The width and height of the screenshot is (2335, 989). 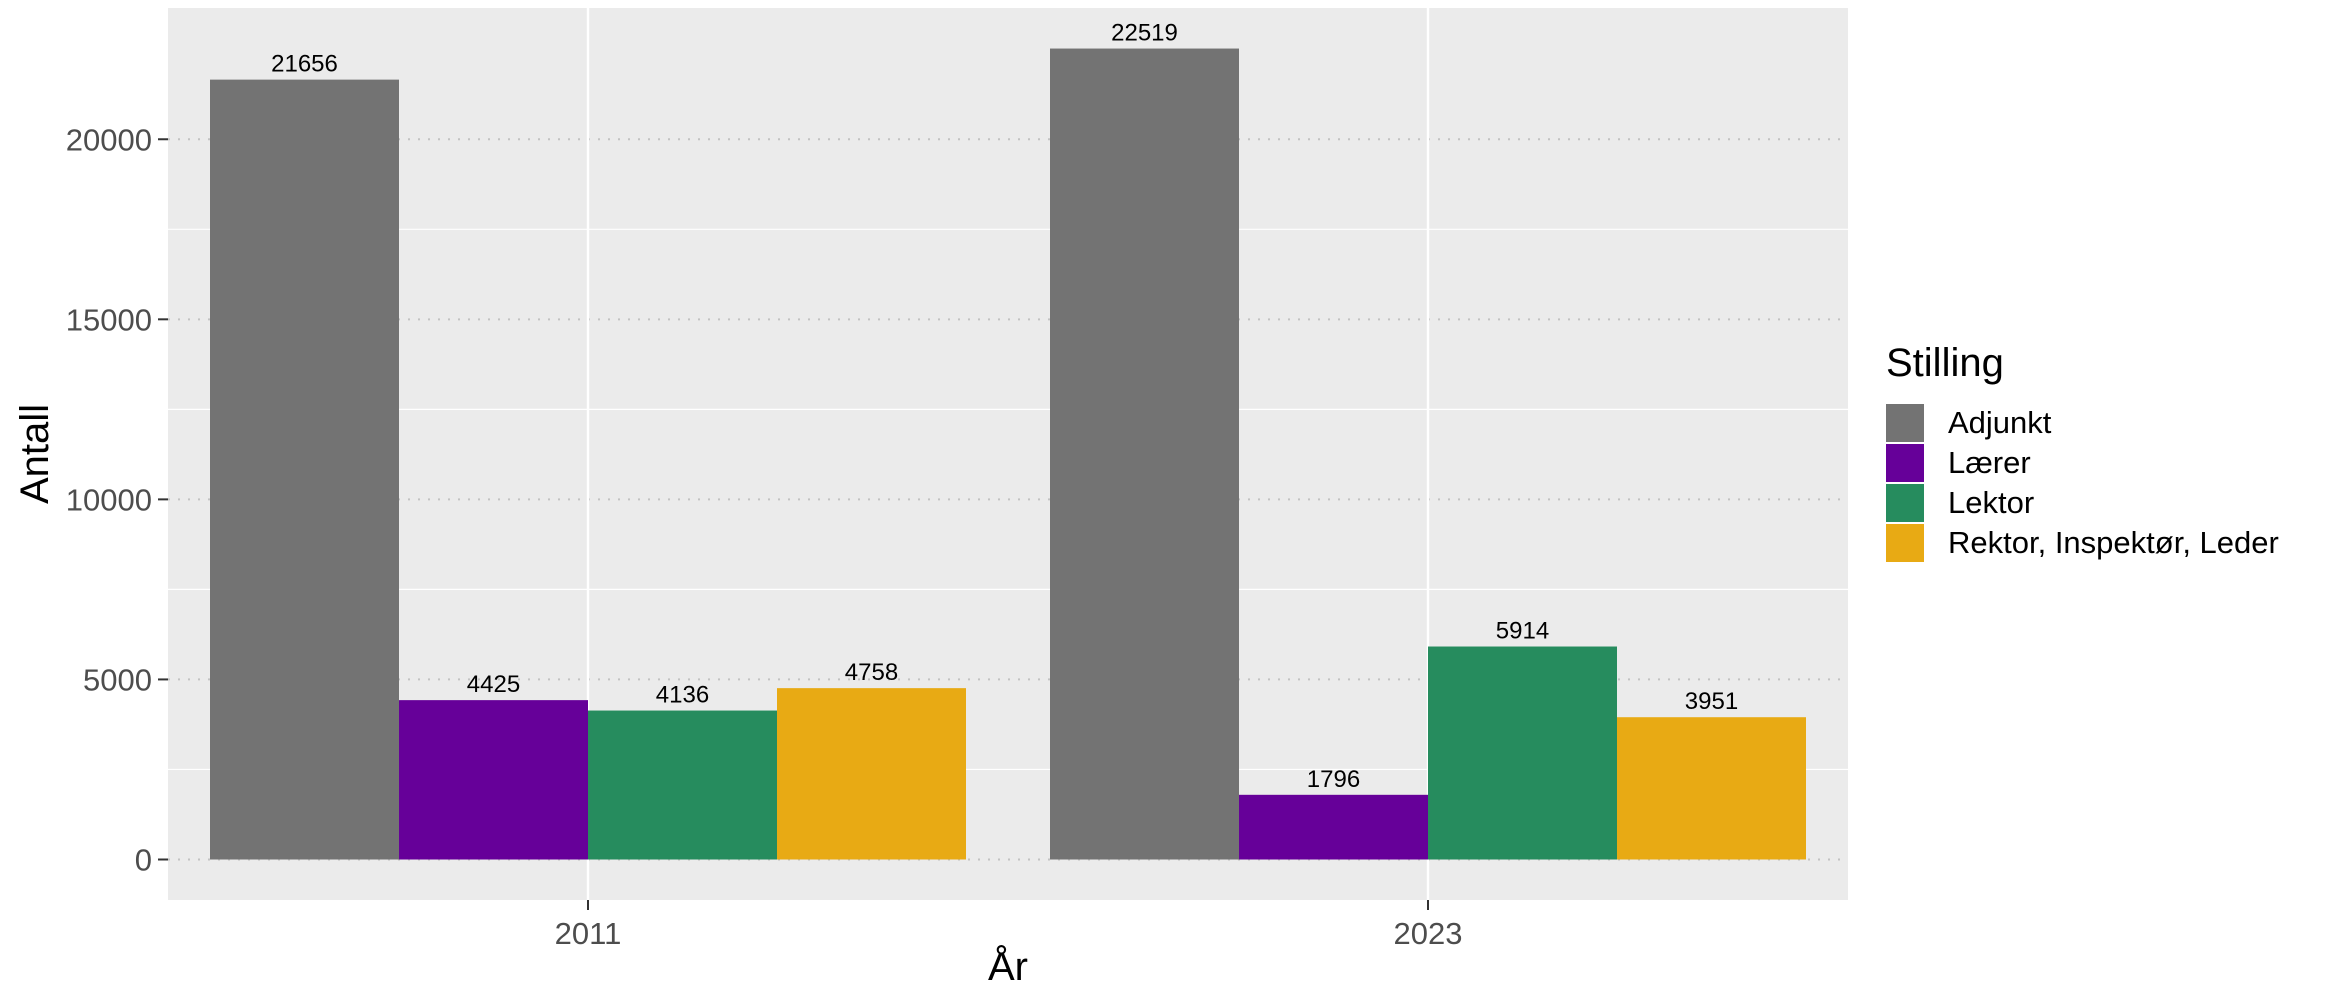 What do you see at coordinates (143, 859) in the screenshot?
I see `y-tick-label: 0` at bounding box center [143, 859].